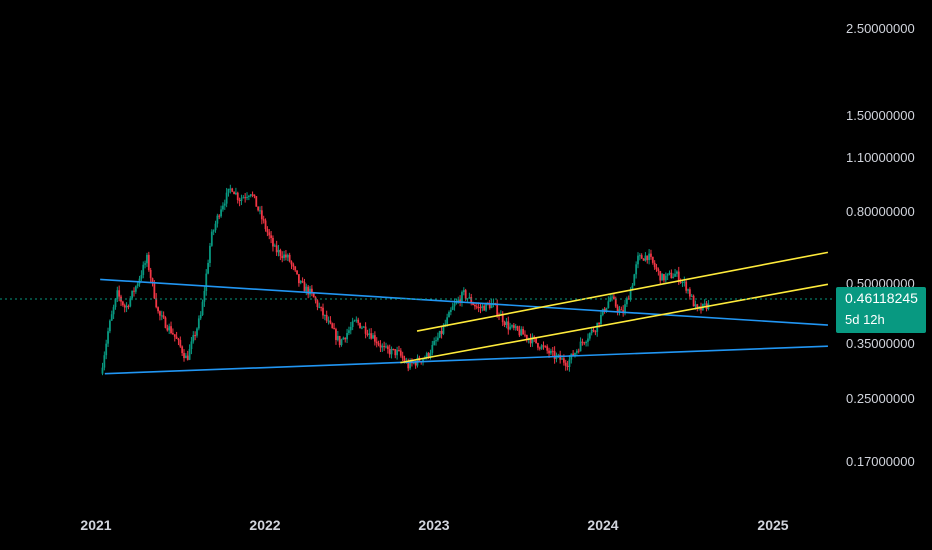 The image size is (932, 550). I want to click on x-tick-label: 2024, so click(602, 525).